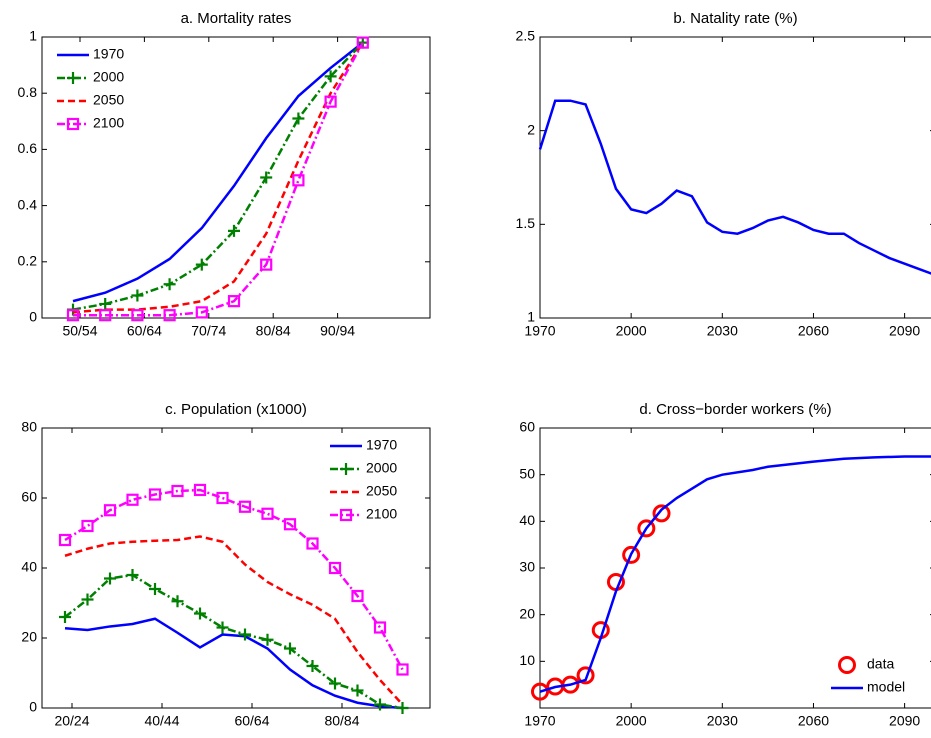 Image resolution: width=931 pixels, height=738 pixels. Describe the element at coordinates (381, 491) in the screenshot. I see `legend-label: 2050` at that location.